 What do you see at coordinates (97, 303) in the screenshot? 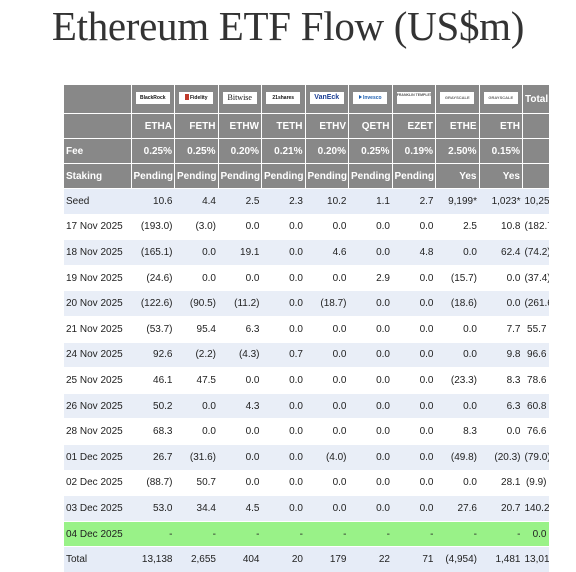
I see `row-label: 20 Nov 2025` at bounding box center [97, 303].